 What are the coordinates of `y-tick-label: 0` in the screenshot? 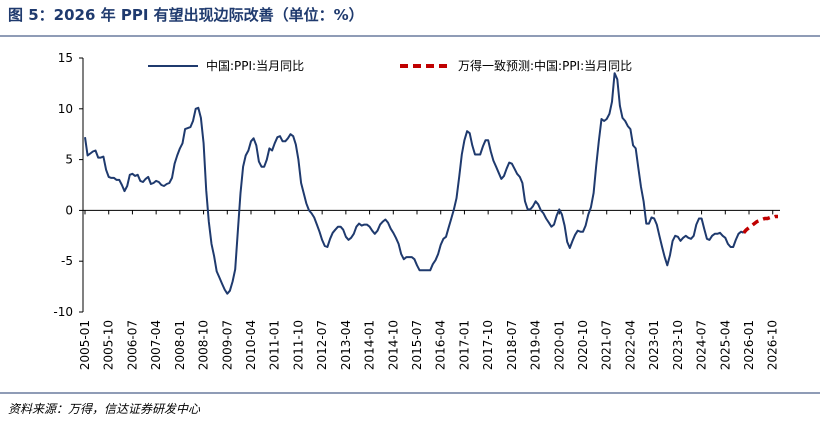 It's located at (69, 210).